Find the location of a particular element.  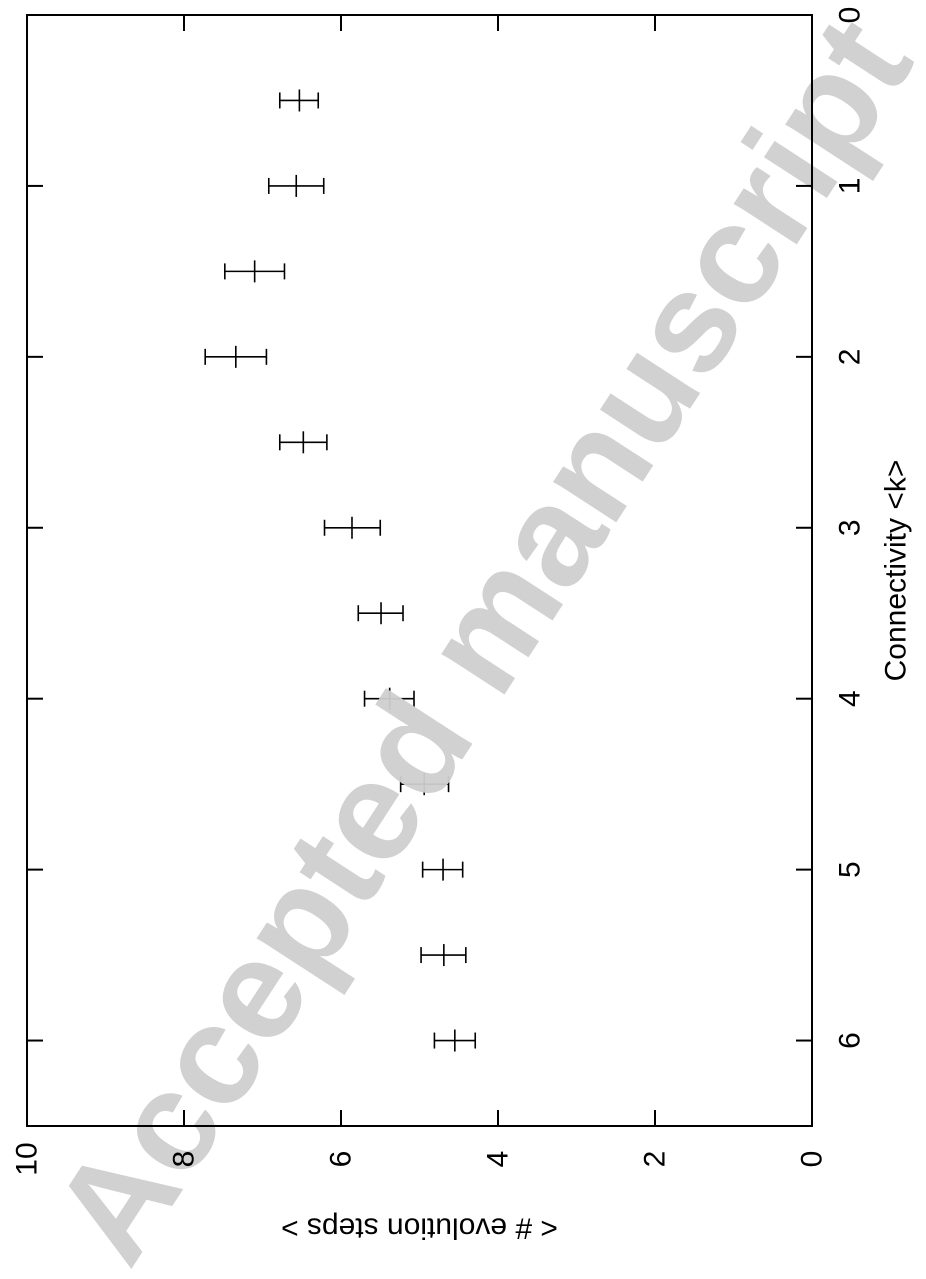

y-axis-title: < # evolution steps > is located at coordinates (419, 1228).